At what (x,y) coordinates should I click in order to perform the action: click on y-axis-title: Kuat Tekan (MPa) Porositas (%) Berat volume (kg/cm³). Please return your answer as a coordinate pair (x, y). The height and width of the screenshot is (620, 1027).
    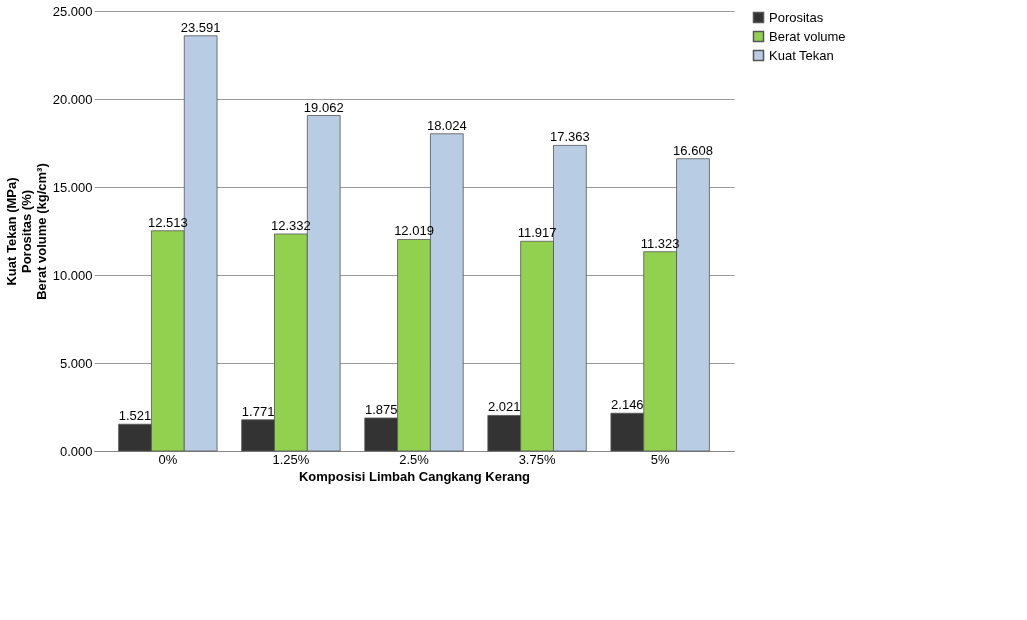
    Looking at the image, I should click on (26, 231).